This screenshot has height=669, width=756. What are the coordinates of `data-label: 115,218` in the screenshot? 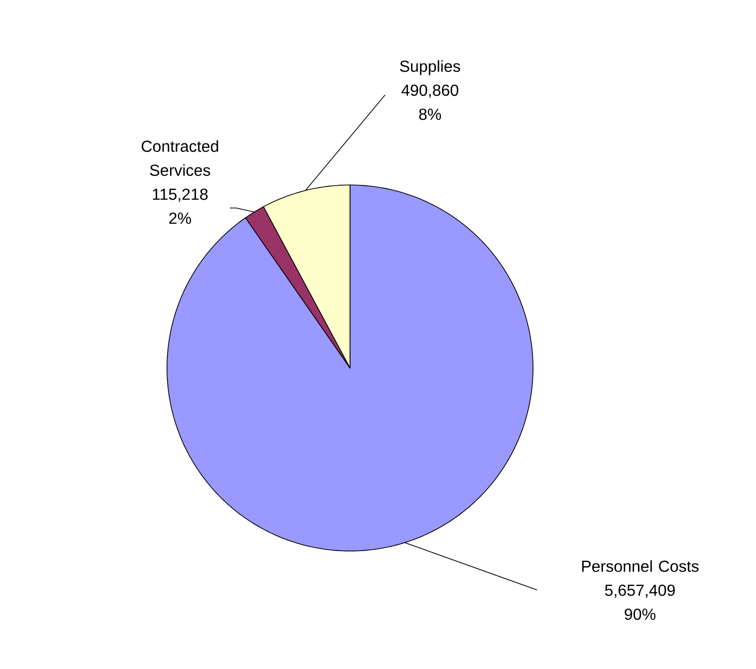 It's located at (180, 195).